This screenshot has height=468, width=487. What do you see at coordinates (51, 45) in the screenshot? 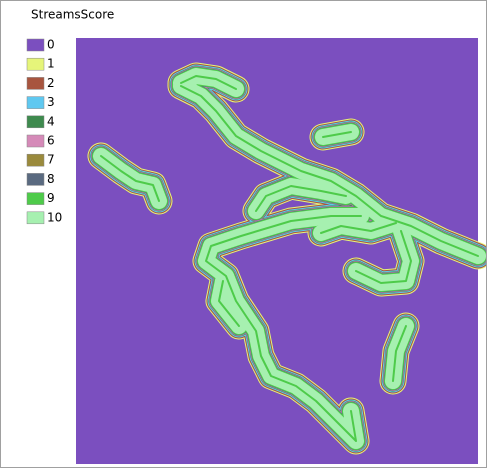
I see `legend-label: 0` at bounding box center [51, 45].